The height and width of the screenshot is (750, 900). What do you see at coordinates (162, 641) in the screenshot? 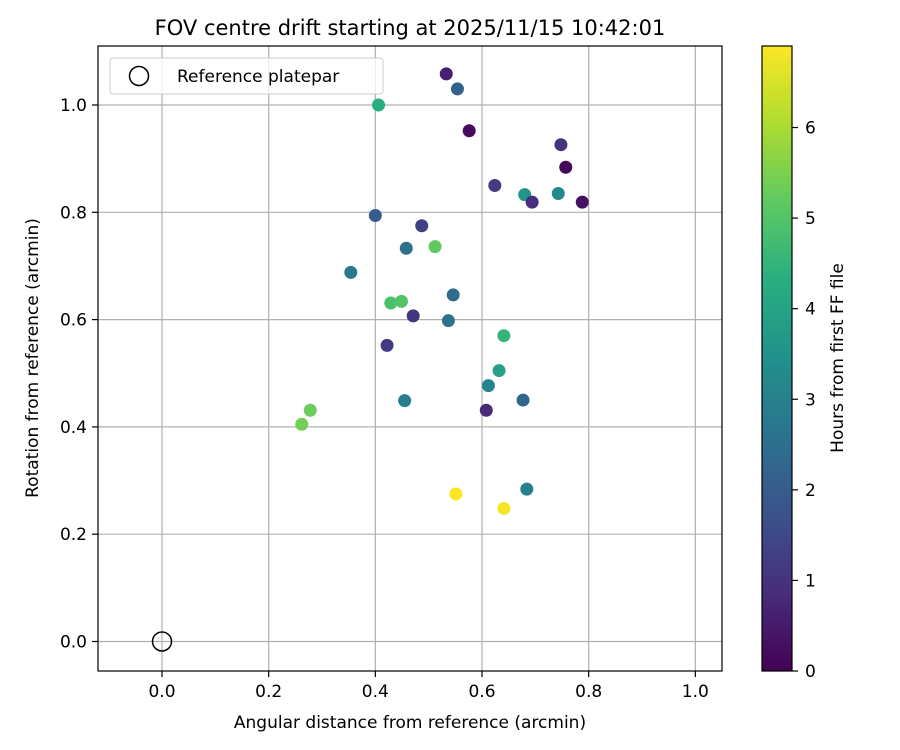
I see `reference-platepar-point` at bounding box center [162, 641].